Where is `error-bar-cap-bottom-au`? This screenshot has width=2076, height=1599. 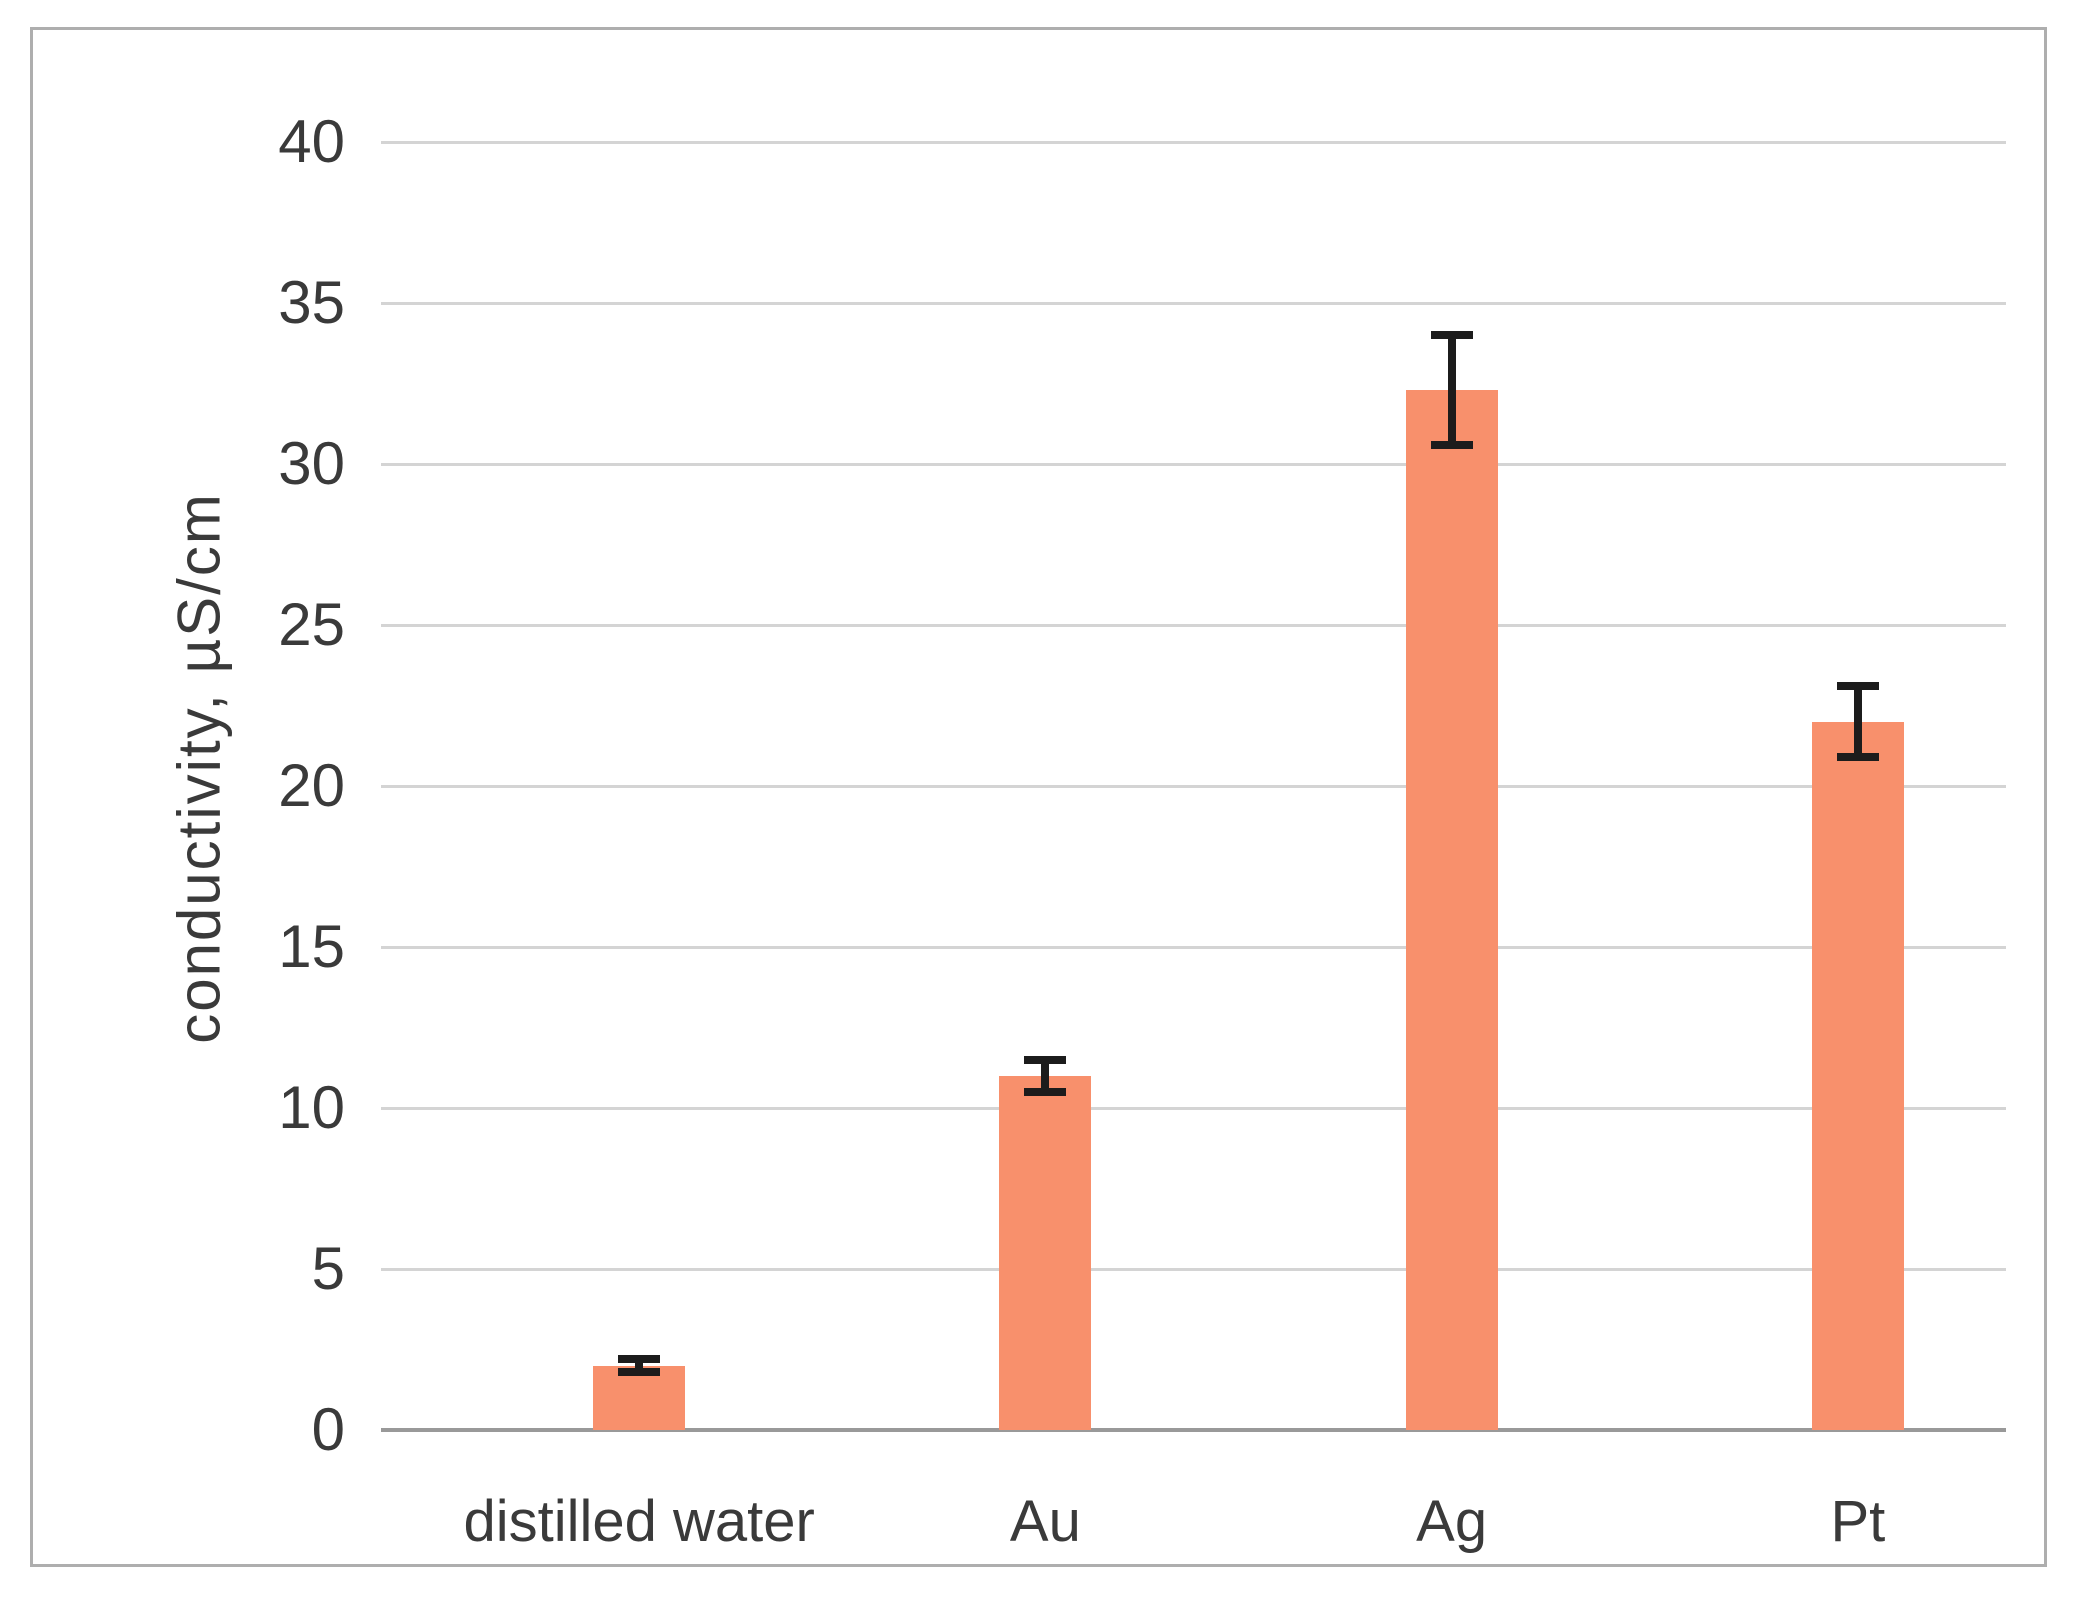
error-bar-cap-bottom-au is located at coordinates (1045, 1091).